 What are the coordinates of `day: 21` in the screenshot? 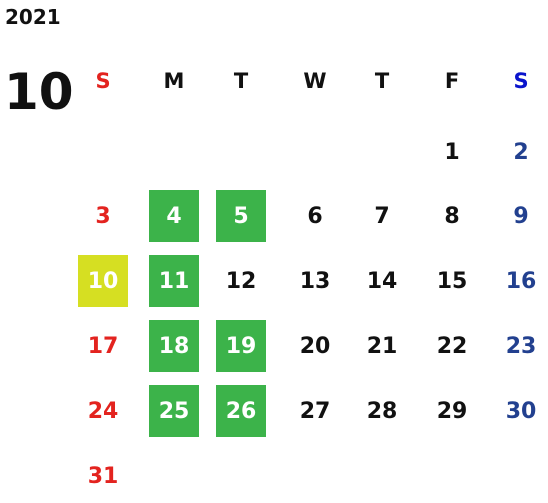 It's located at (382, 346).